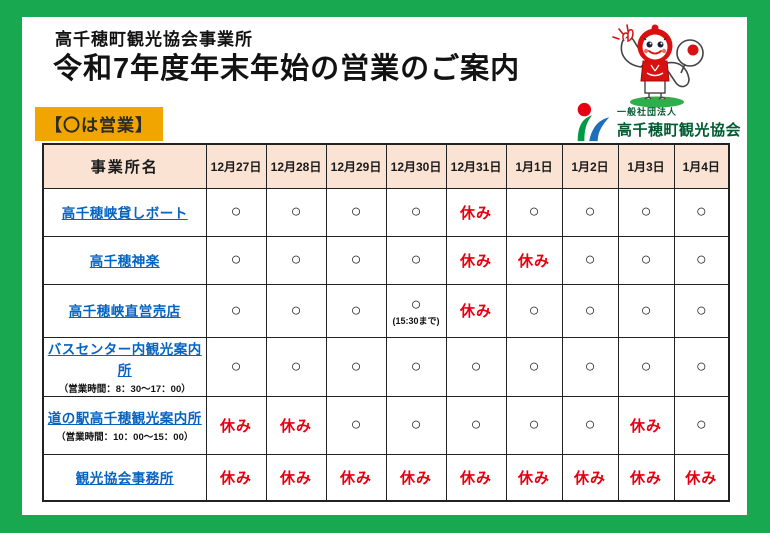 The height and width of the screenshot is (533, 770). Describe the element at coordinates (124, 418) in the screenshot. I see `office-link: 道の駅高千穂観光案内所` at that location.